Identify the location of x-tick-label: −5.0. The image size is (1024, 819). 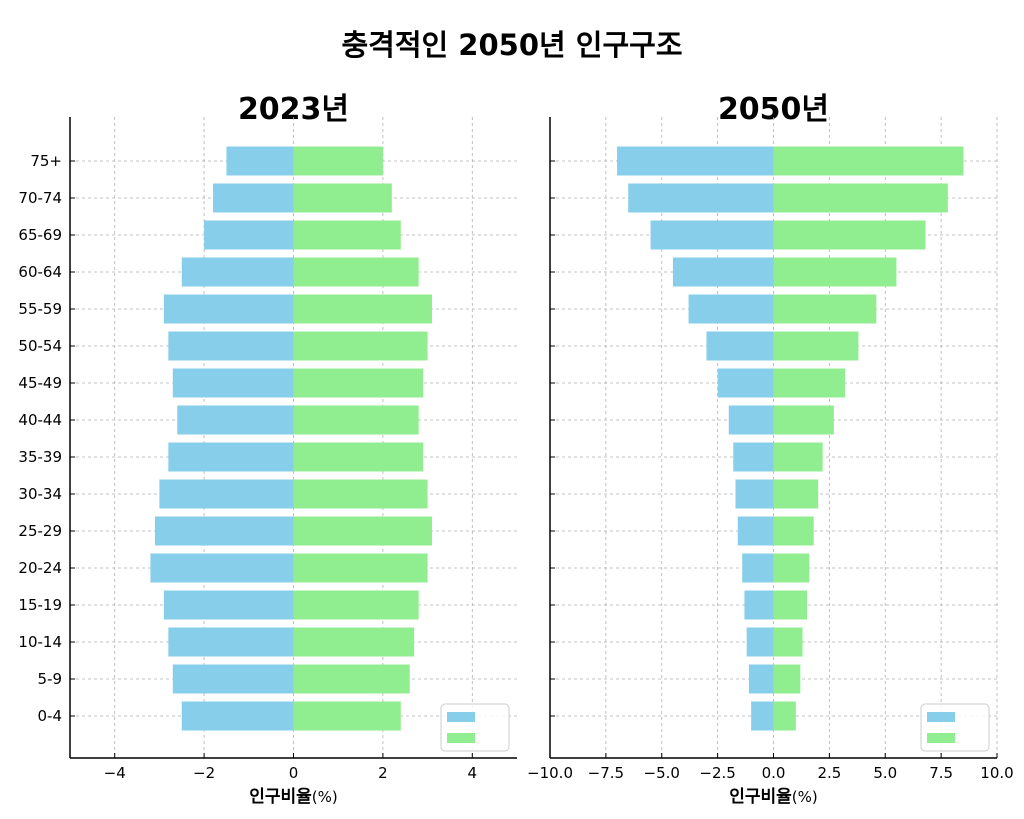
(662, 773).